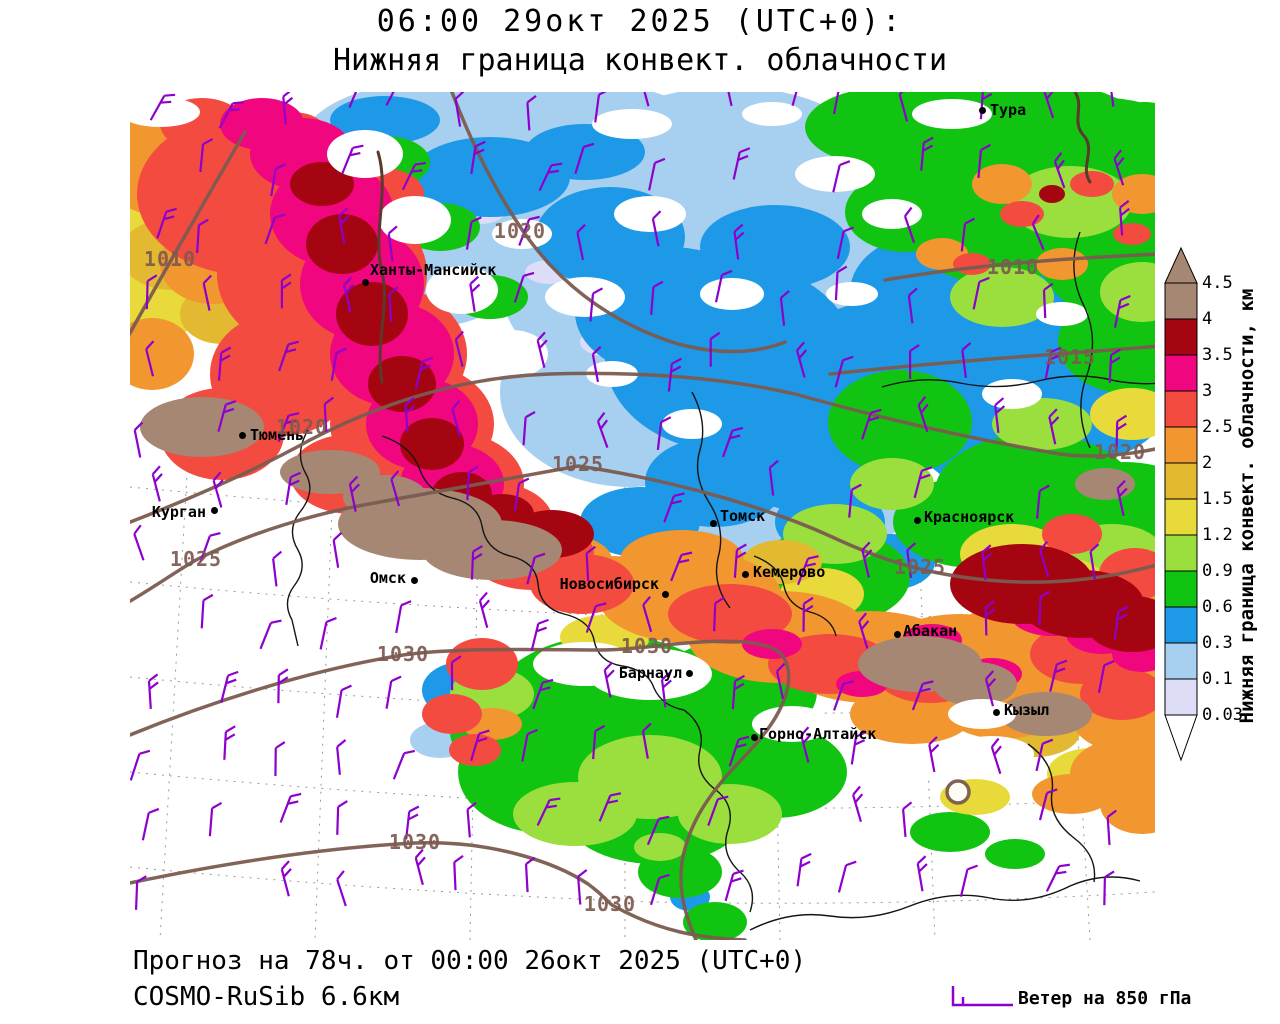  I want to click on city-label: Кемерово, so click(789, 572).